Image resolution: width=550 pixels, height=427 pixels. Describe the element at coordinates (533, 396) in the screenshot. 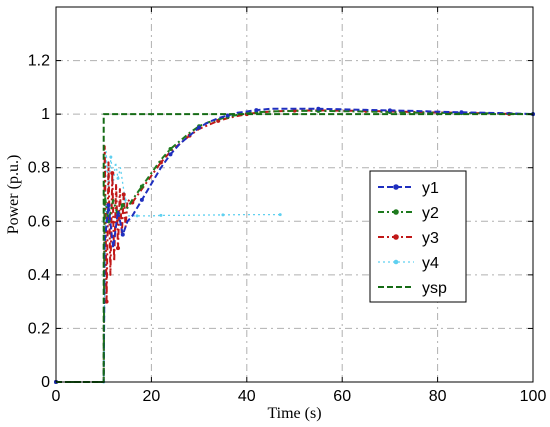

I see `x-tick-label: 100` at that location.